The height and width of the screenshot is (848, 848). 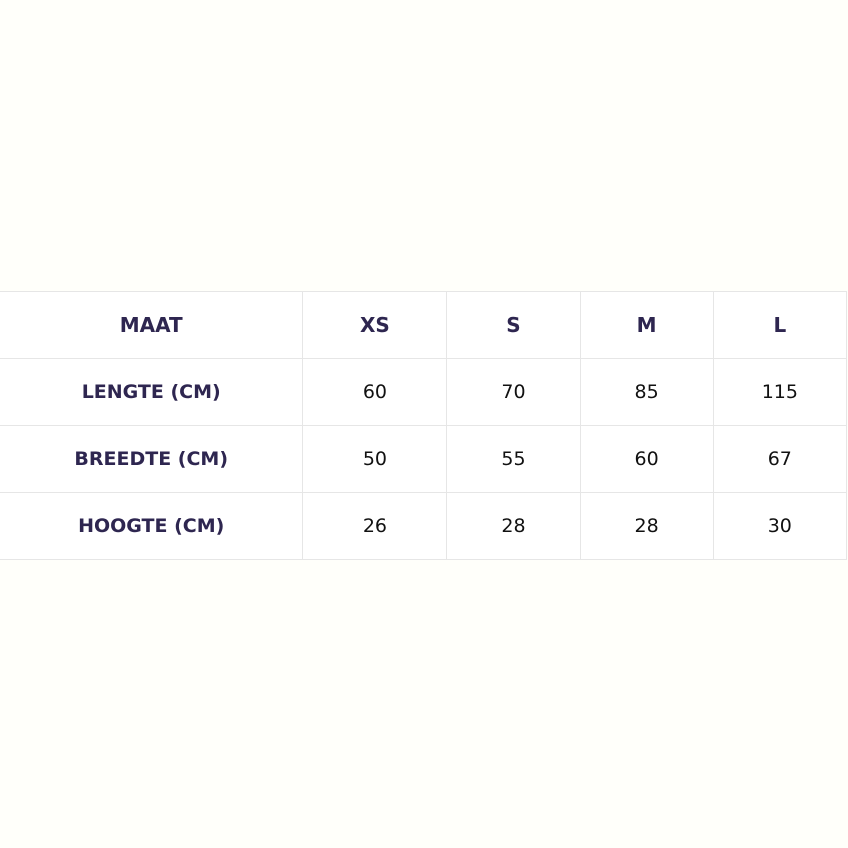 What do you see at coordinates (780, 392) in the screenshot?
I see `cell: 115` at bounding box center [780, 392].